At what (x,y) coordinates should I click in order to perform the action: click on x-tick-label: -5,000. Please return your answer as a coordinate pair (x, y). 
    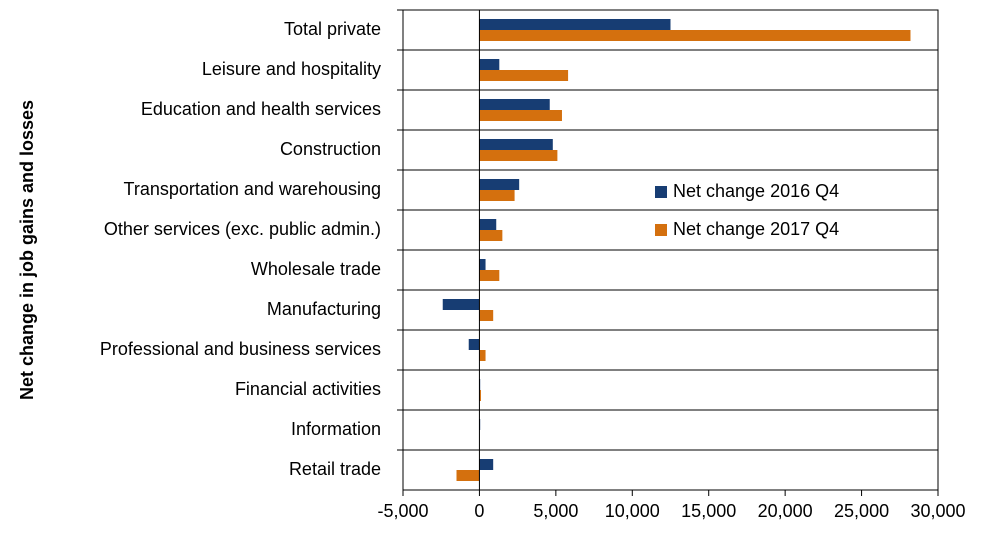
    Looking at the image, I should click on (402, 511).